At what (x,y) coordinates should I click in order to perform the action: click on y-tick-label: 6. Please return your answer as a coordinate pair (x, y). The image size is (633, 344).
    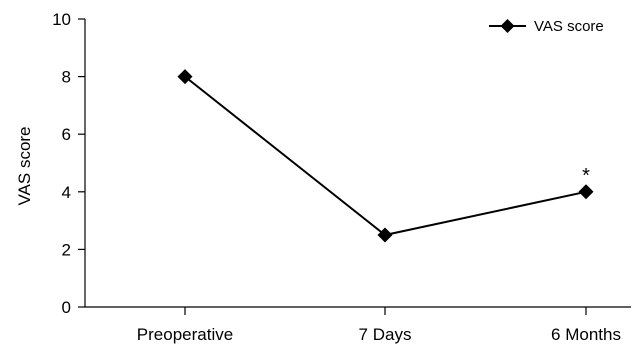
    Looking at the image, I should click on (66, 134).